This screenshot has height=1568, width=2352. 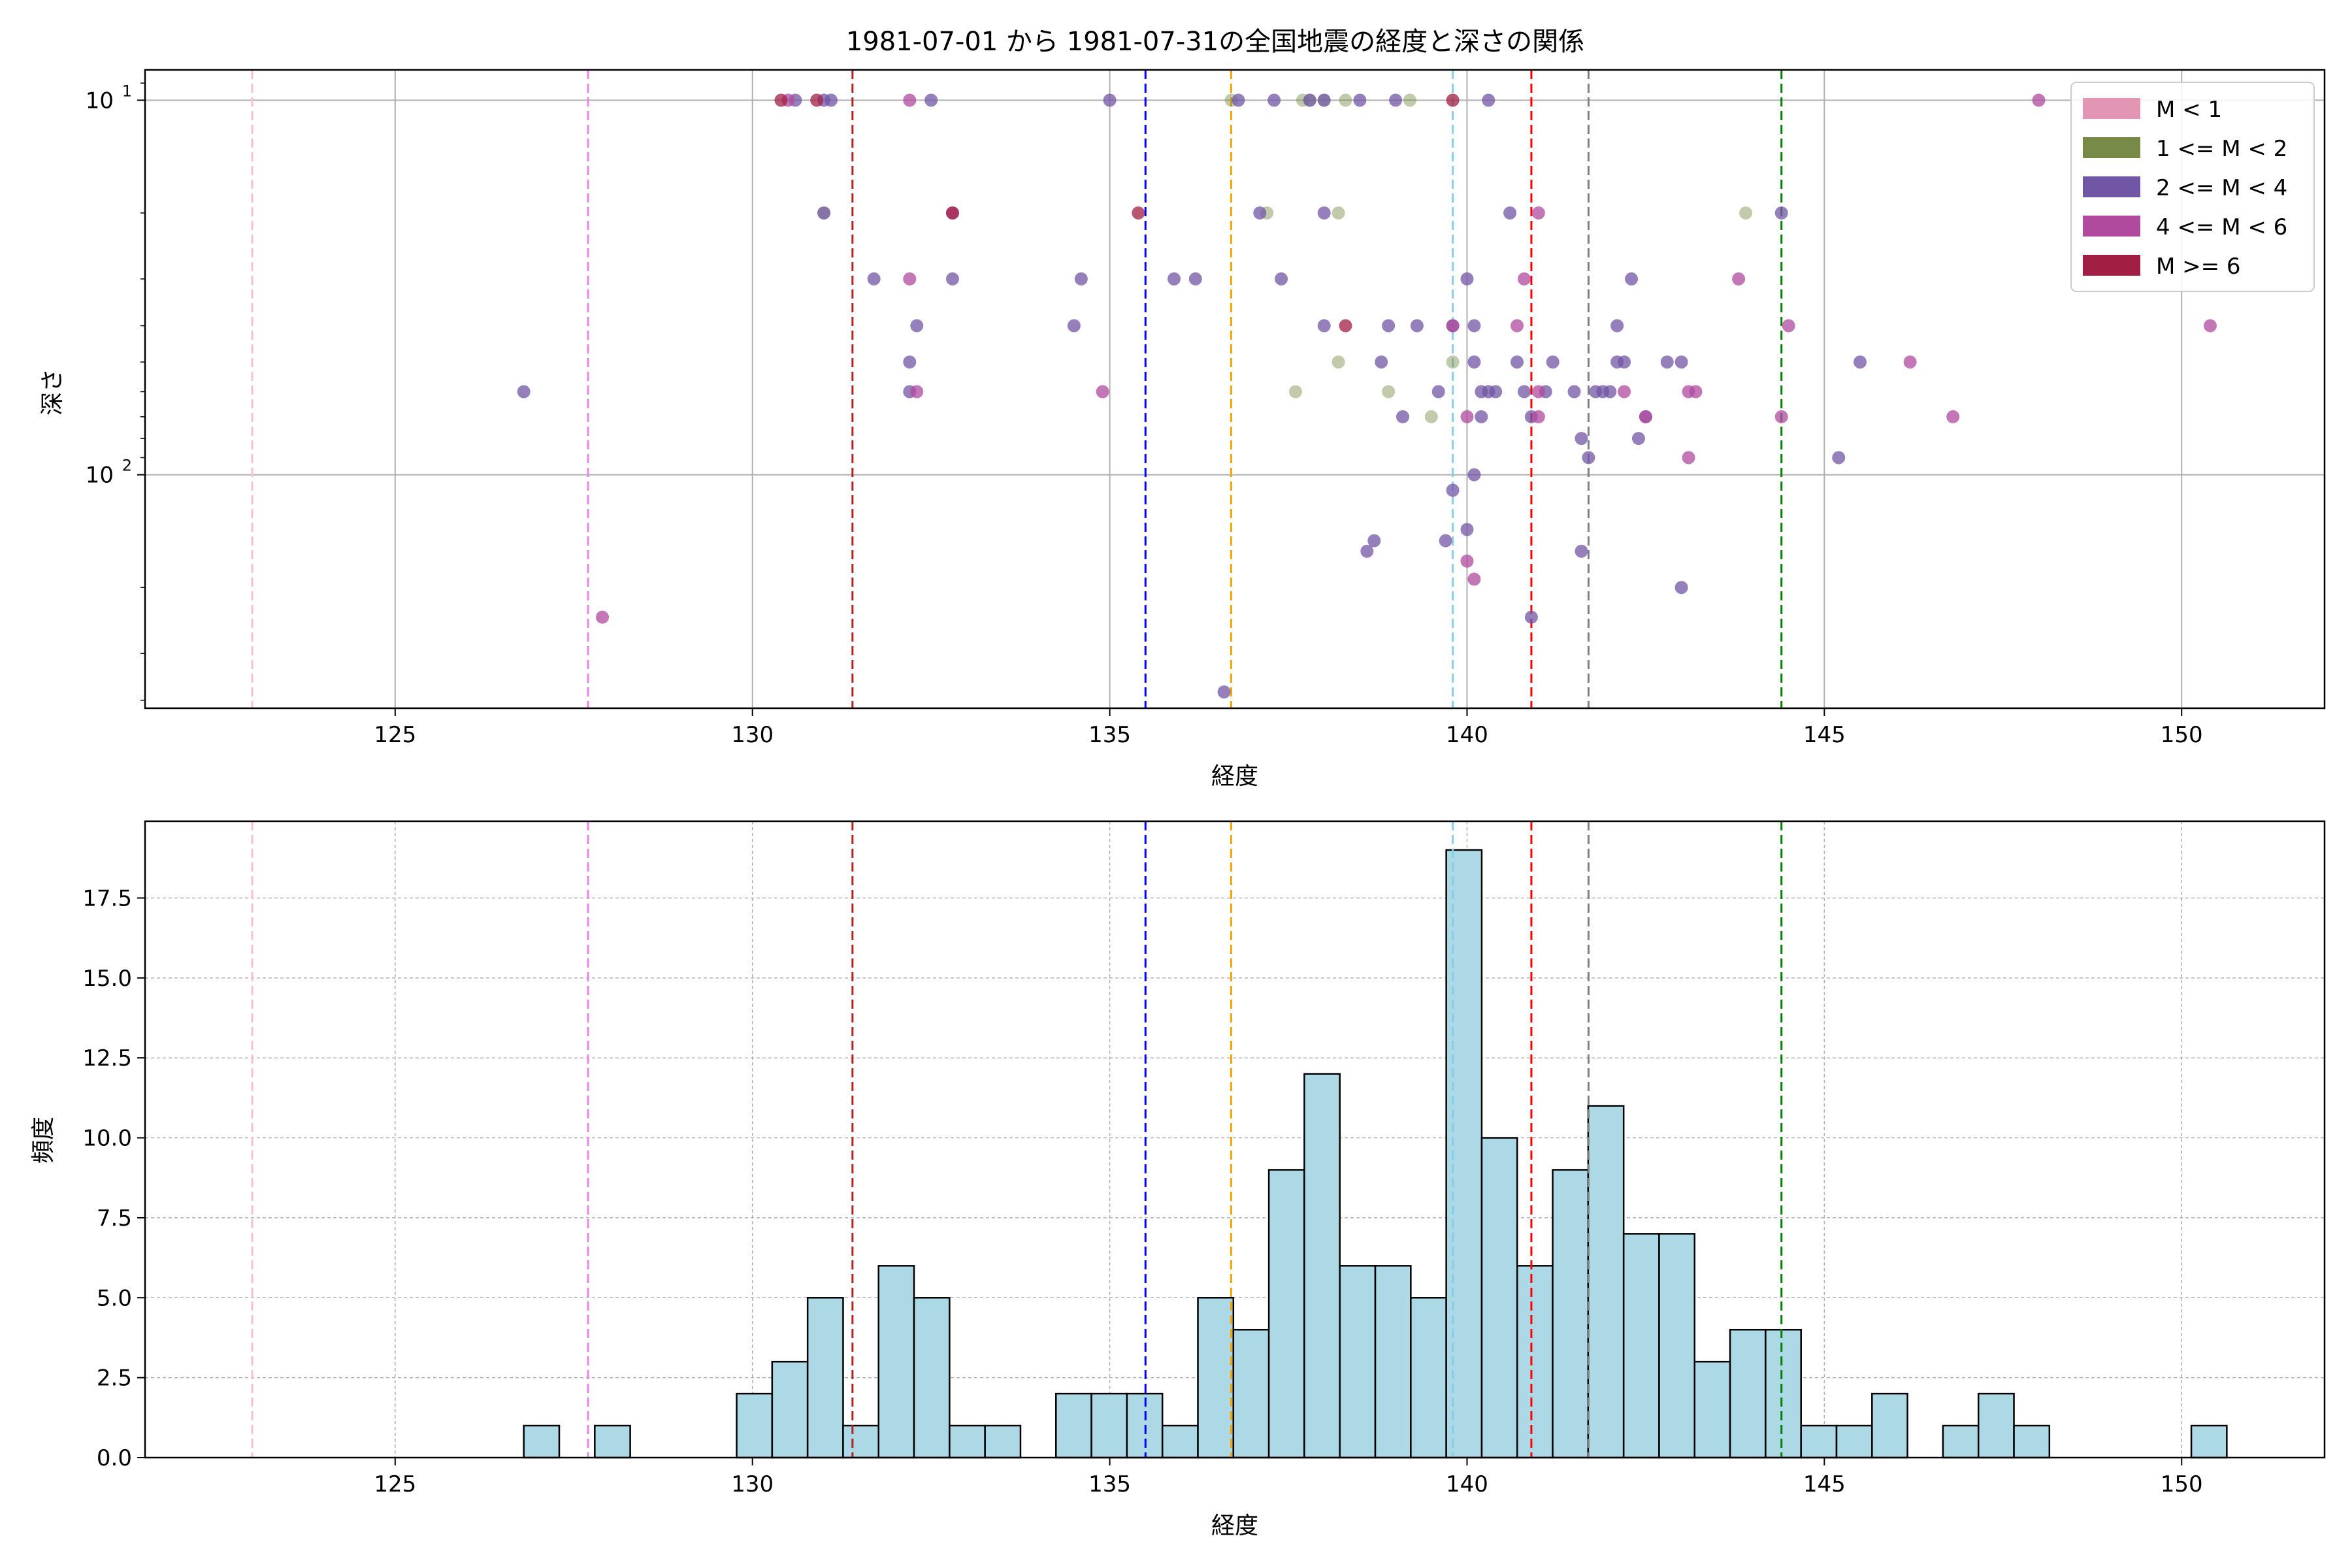 What do you see at coordinates (395, 735) in the screenshot?
I see `scatter-x-tick-label: 125` at bounding box center [395, 735].